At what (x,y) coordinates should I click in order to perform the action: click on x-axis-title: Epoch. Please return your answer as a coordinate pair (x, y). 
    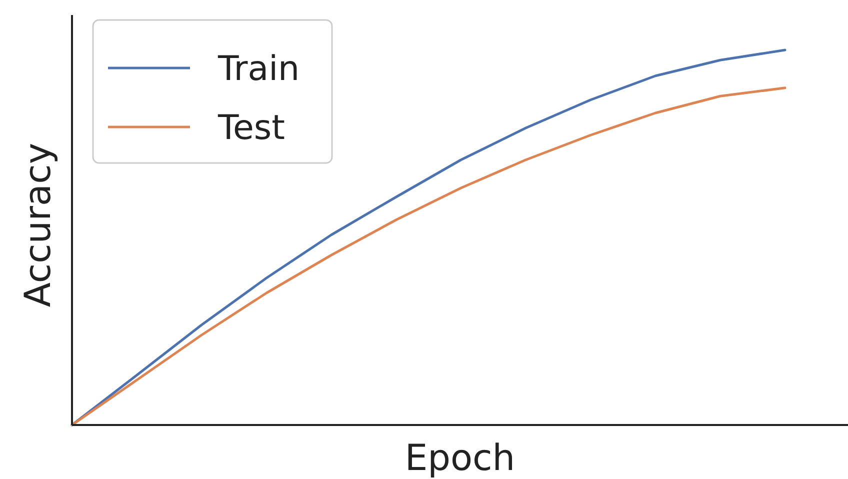
    Looking at the image, I should click on (460, 458).